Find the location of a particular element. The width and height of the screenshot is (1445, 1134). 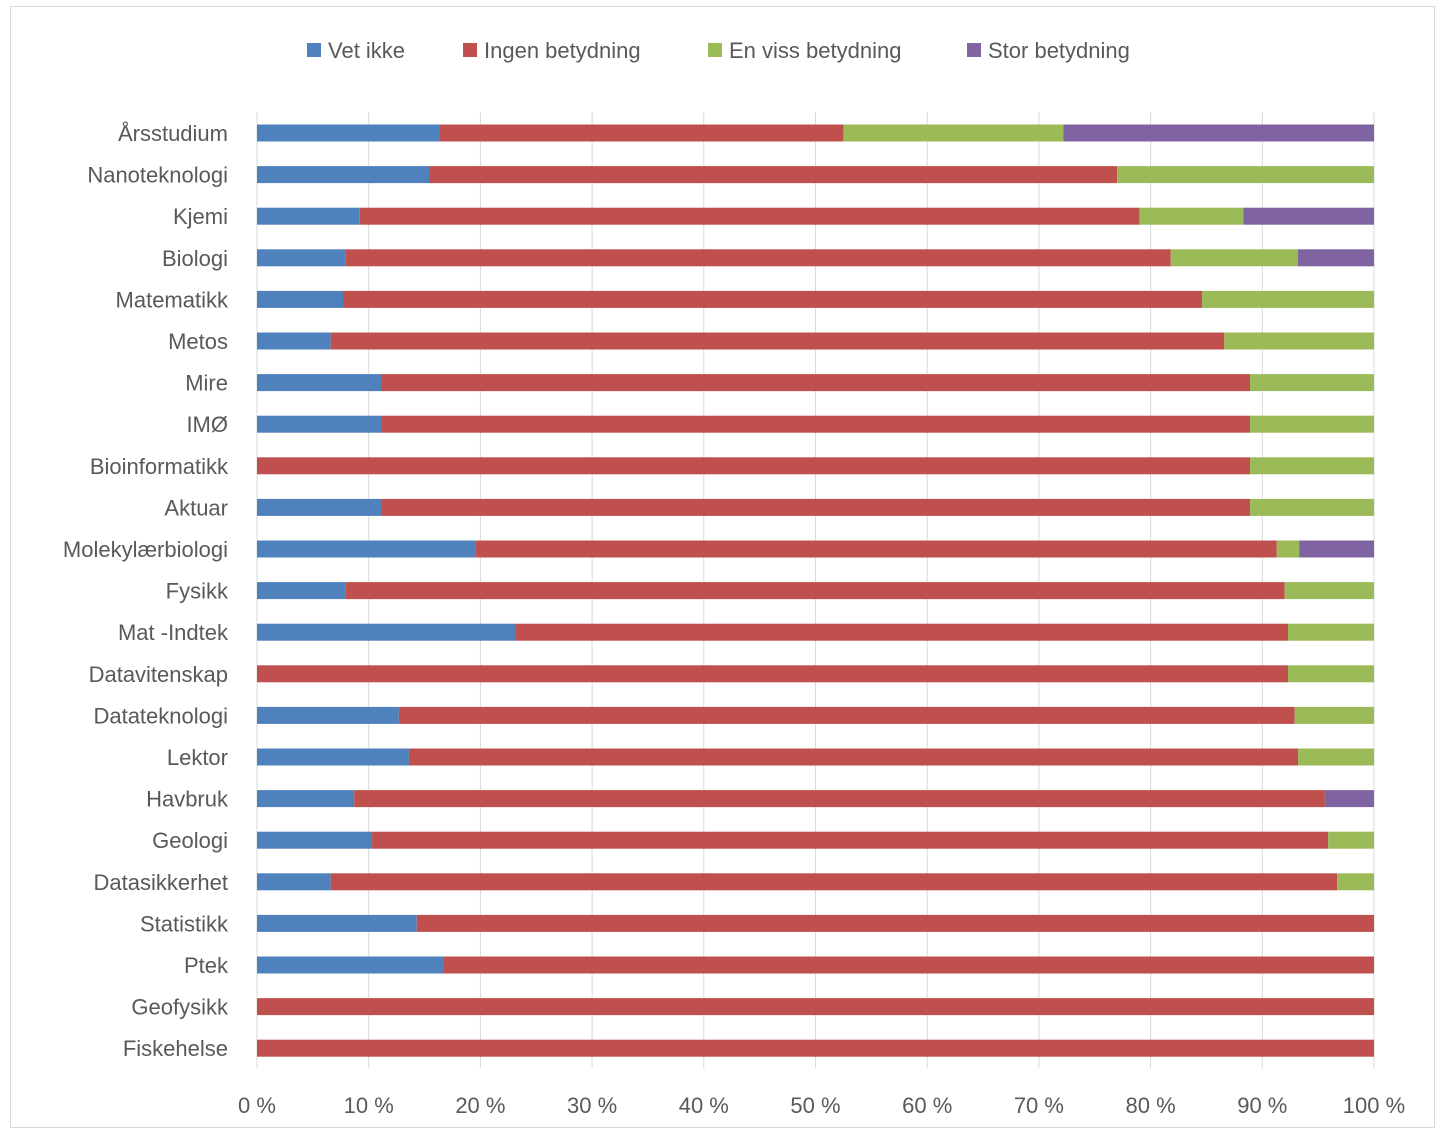

category-label: Datavitenskap is located at coordinates (158, 674).